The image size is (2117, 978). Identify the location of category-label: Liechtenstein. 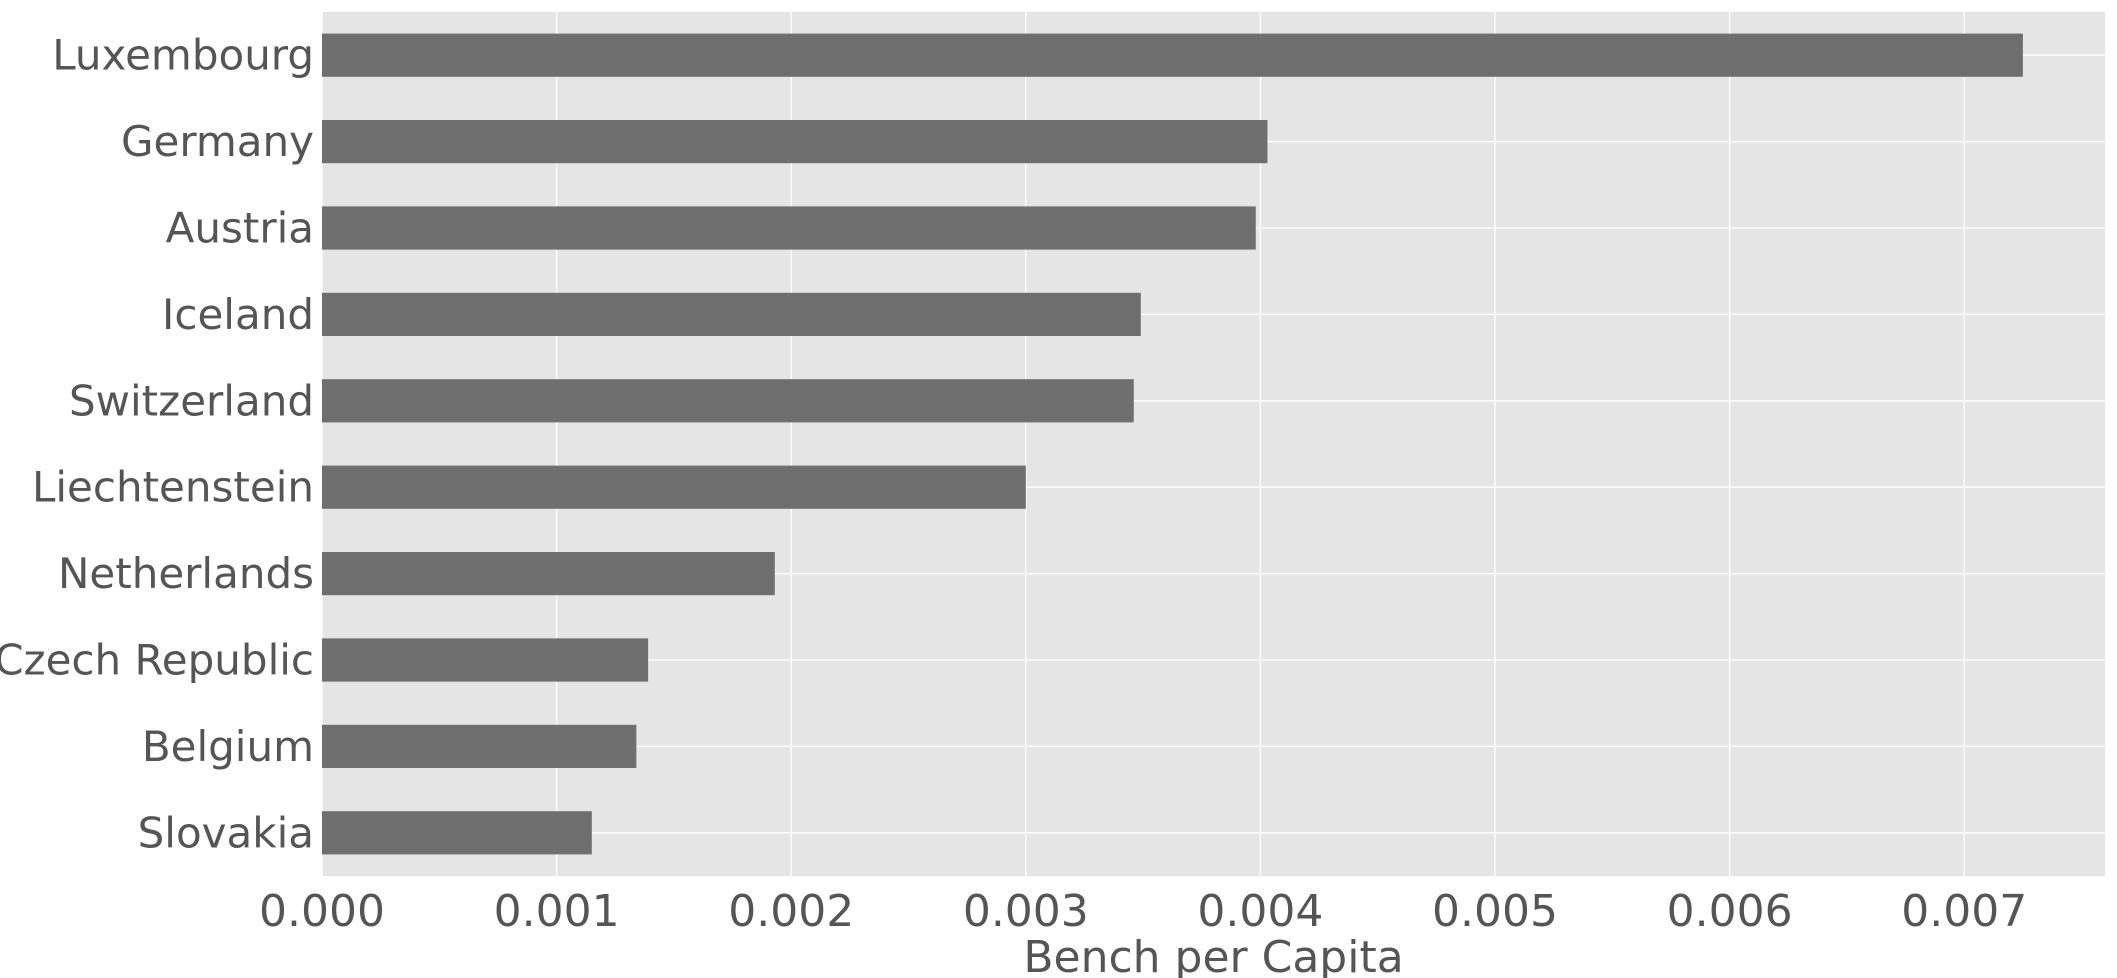
(173, 487).